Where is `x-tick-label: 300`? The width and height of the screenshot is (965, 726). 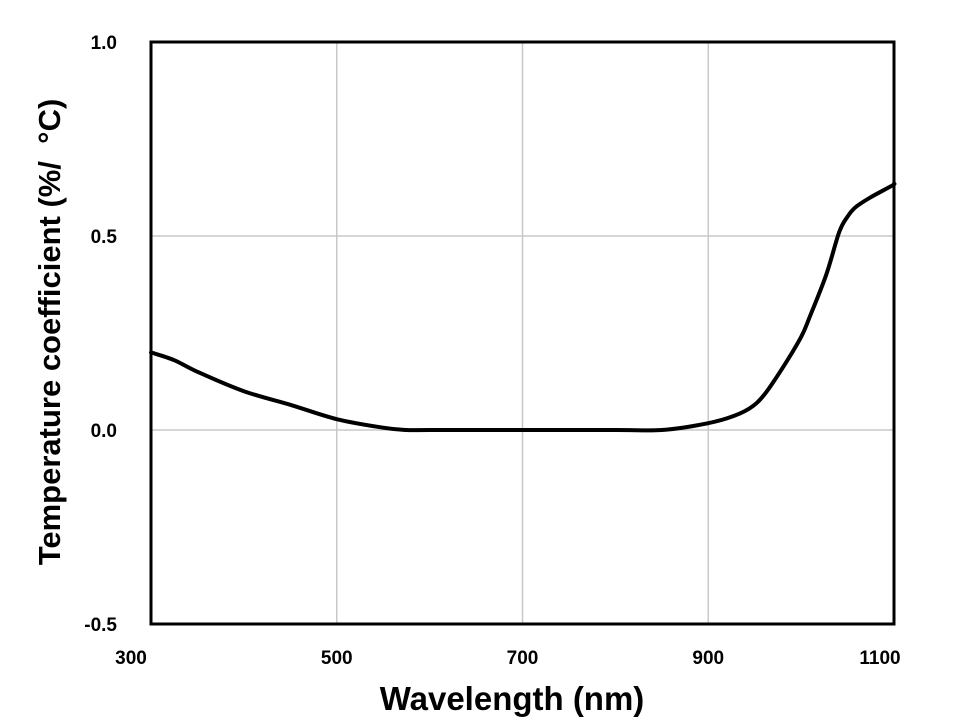 x-tick-label: 300 is located at coordinates (131, 658).